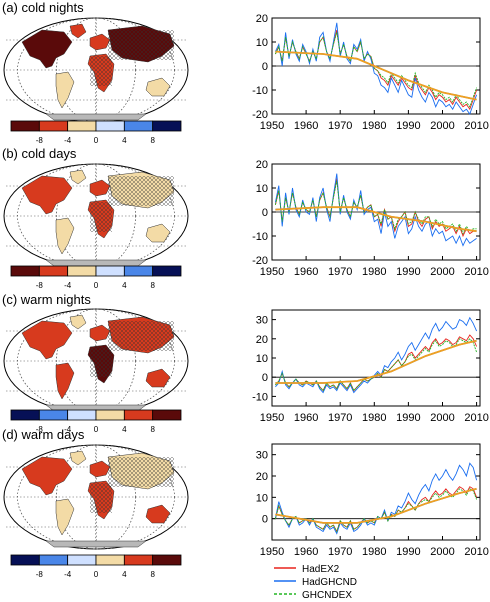 Image resolution: width=490 pixels, height=602 pixels. Describe the element at coordinates (96, 132) in the screenshot. I see `colorbar-cold-nights: -8 -4 0 4 8` at that location.